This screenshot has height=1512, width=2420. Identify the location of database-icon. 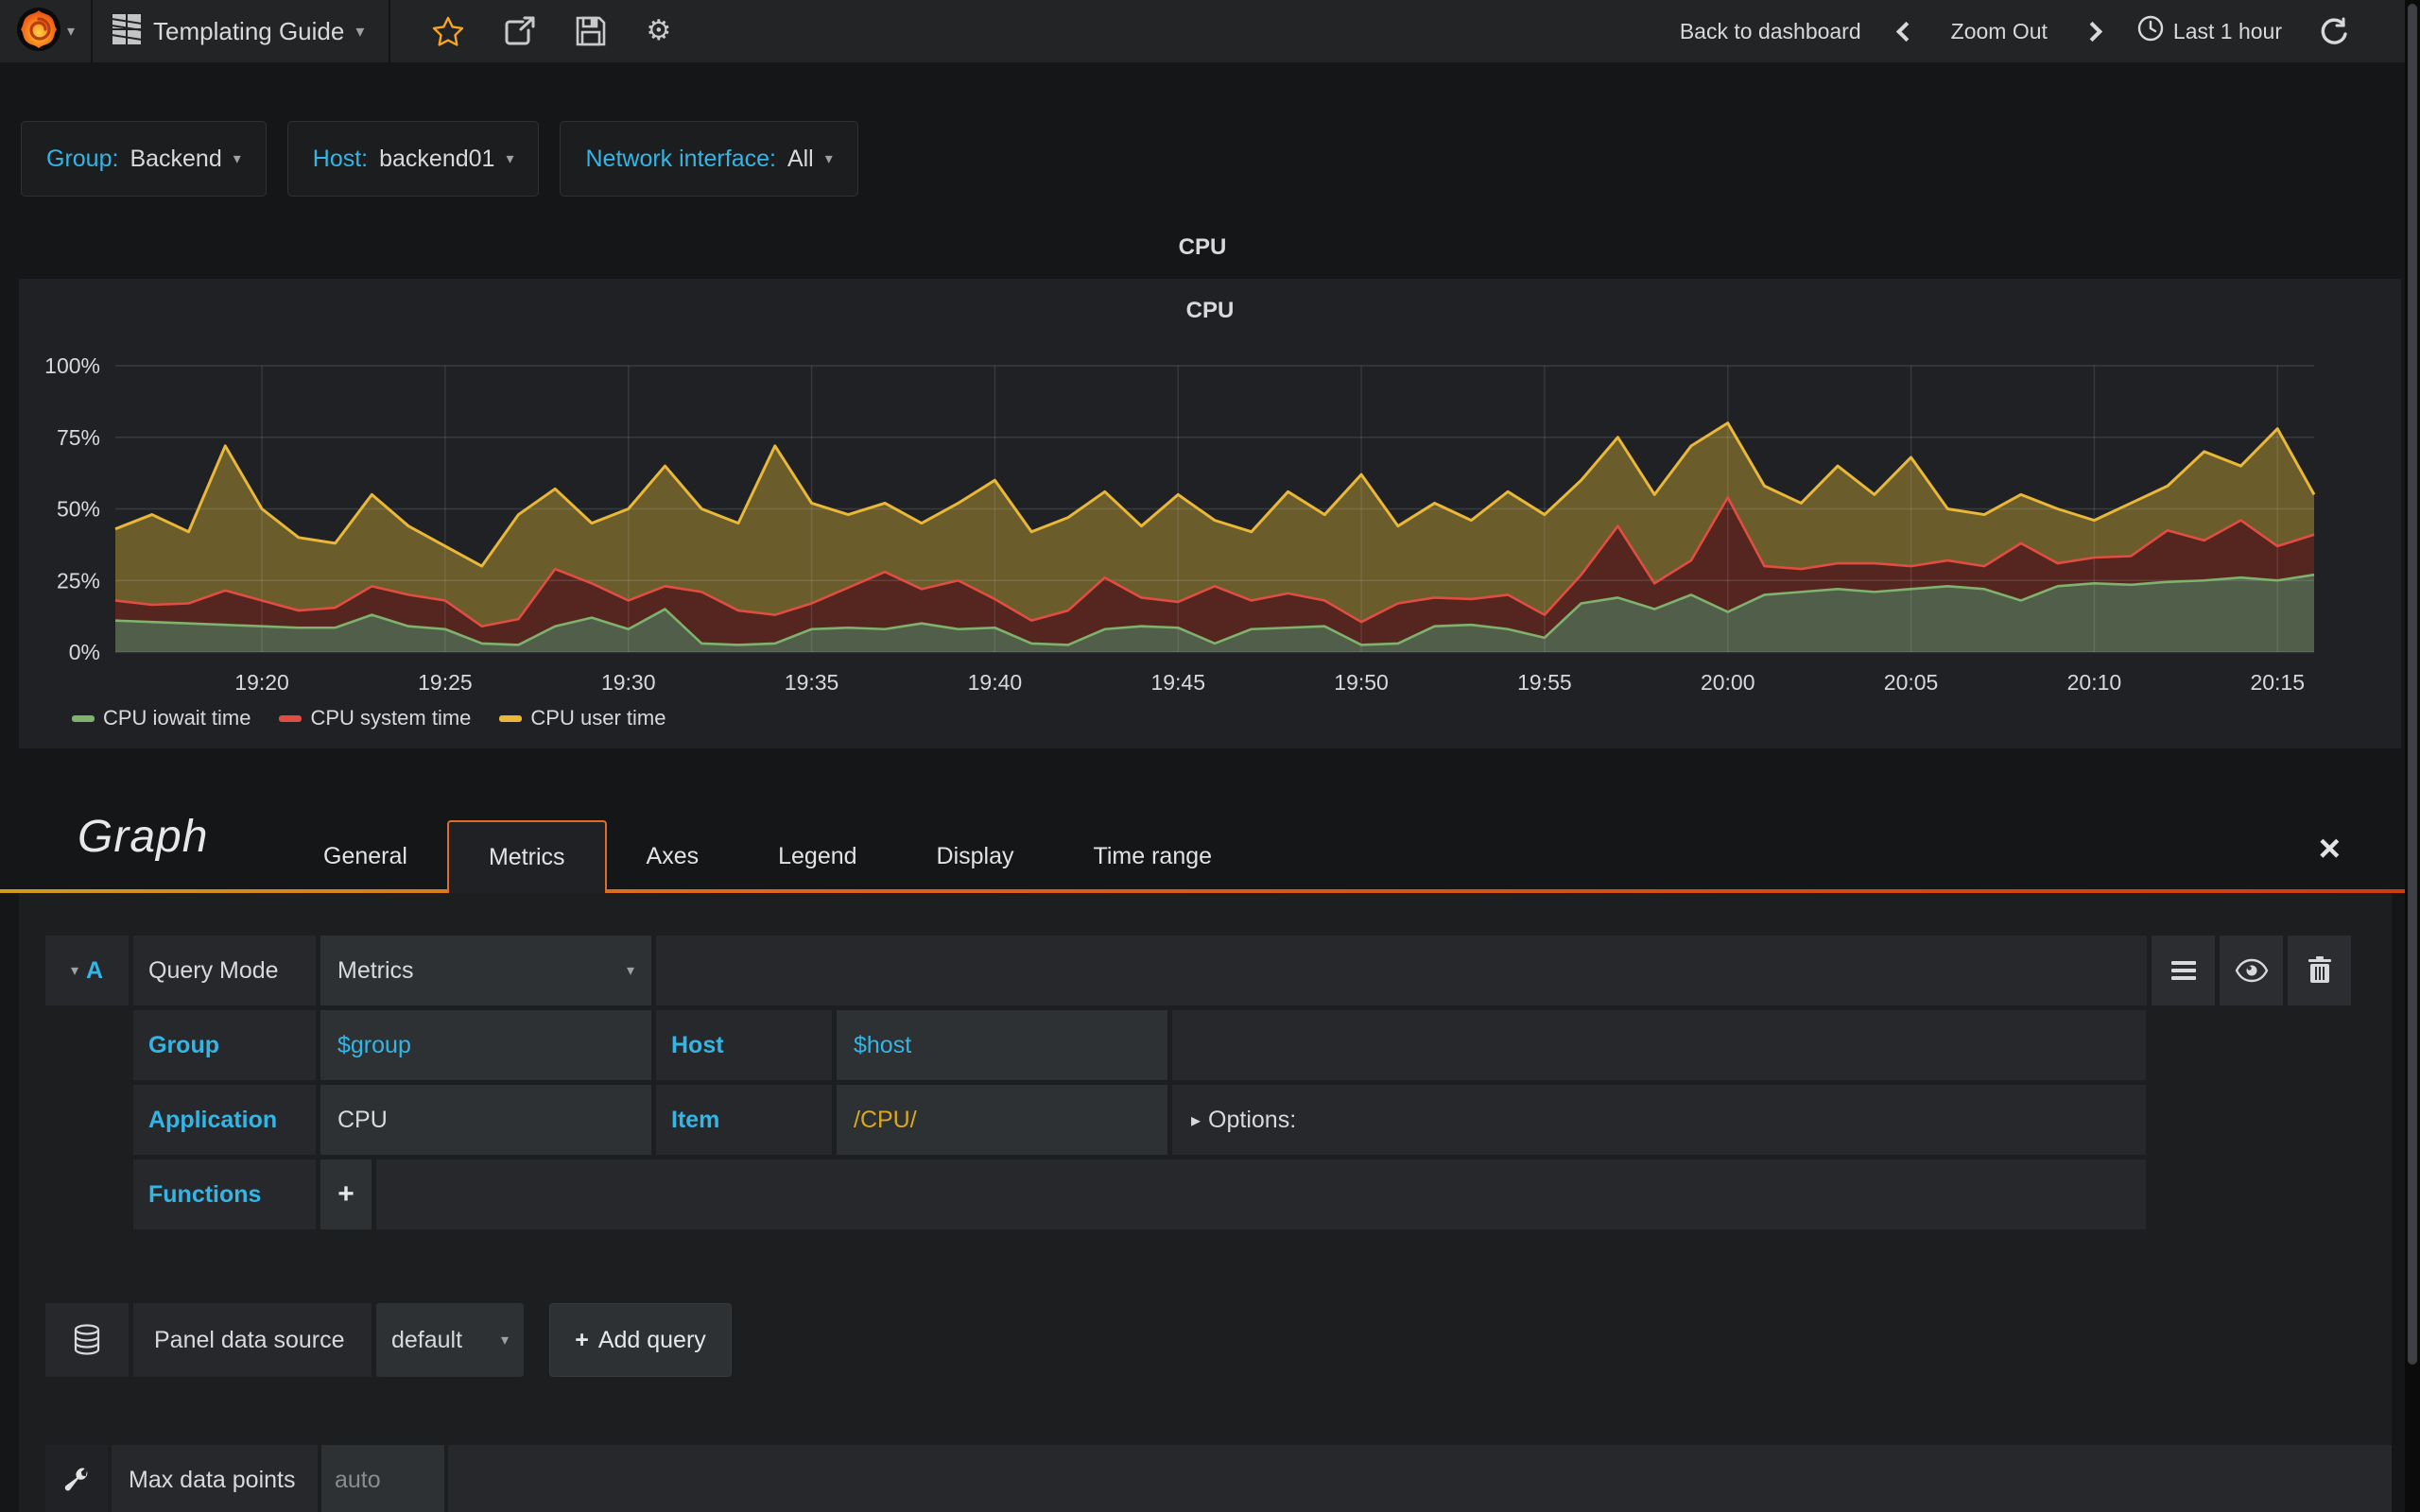
(87, 1340).